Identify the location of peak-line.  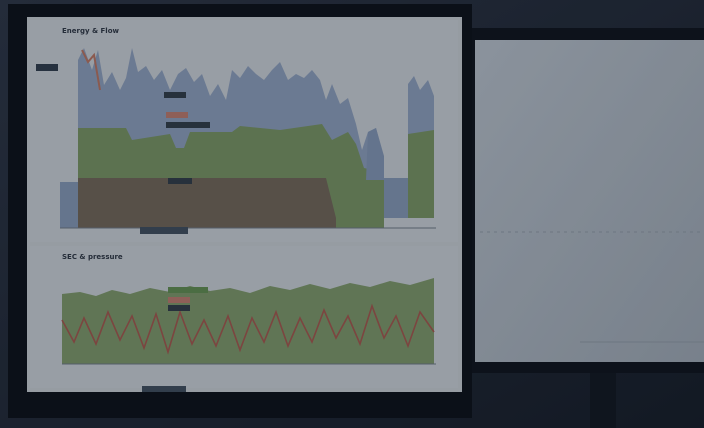
(91, 70).